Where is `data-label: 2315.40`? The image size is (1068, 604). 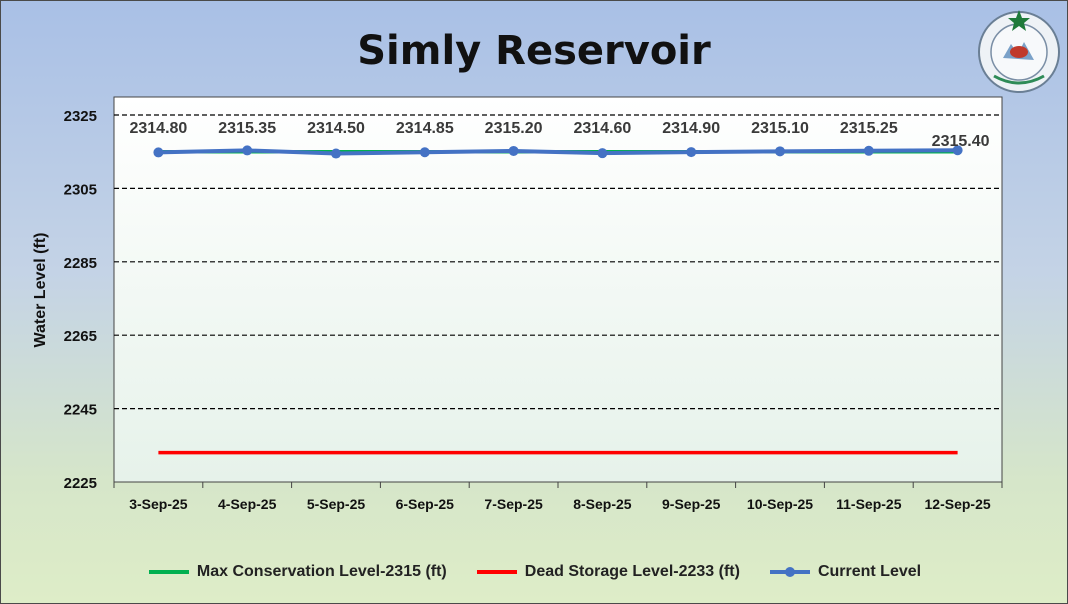 data-label: 2315.40 is located at coordinates (961, 141).